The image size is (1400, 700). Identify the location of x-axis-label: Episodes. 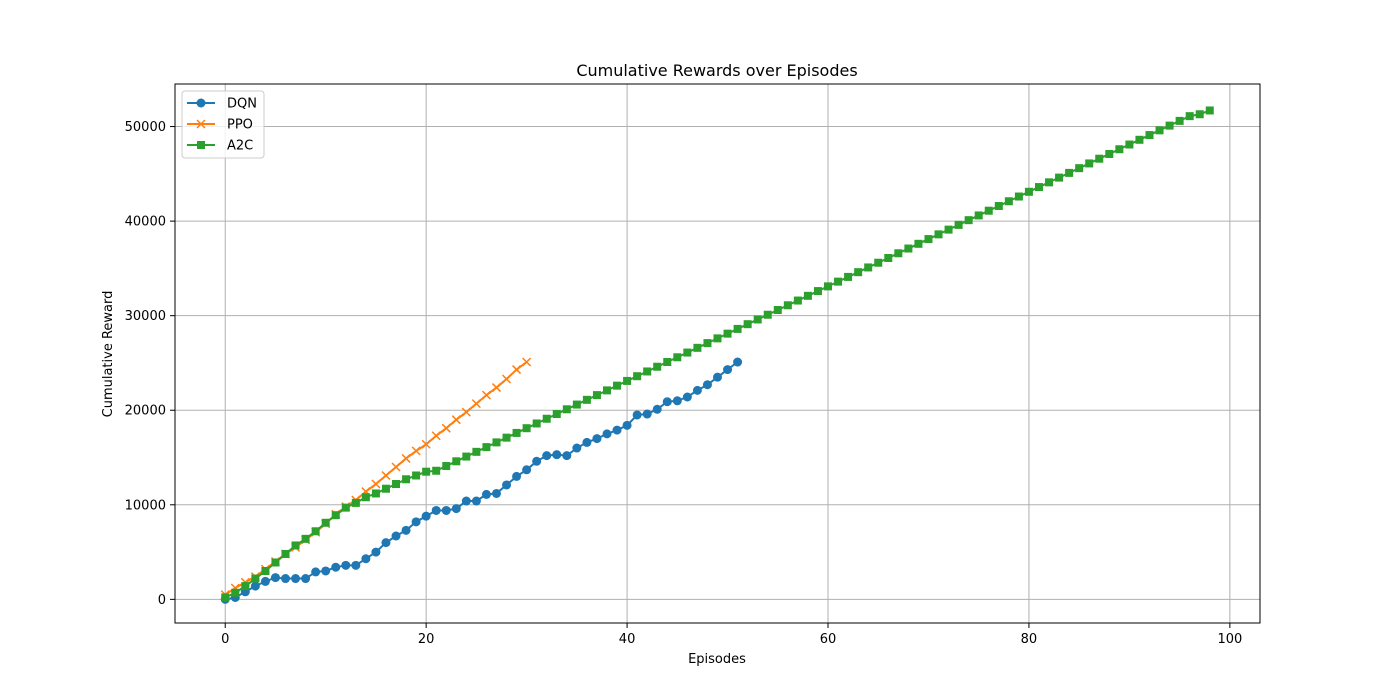
(717, 659).